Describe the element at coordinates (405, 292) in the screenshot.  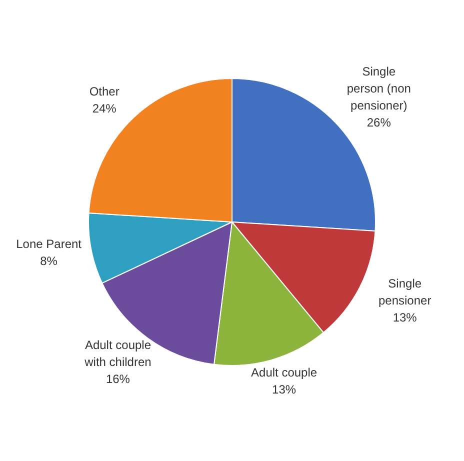
I see `slice-label: Single pensioner` at that location.